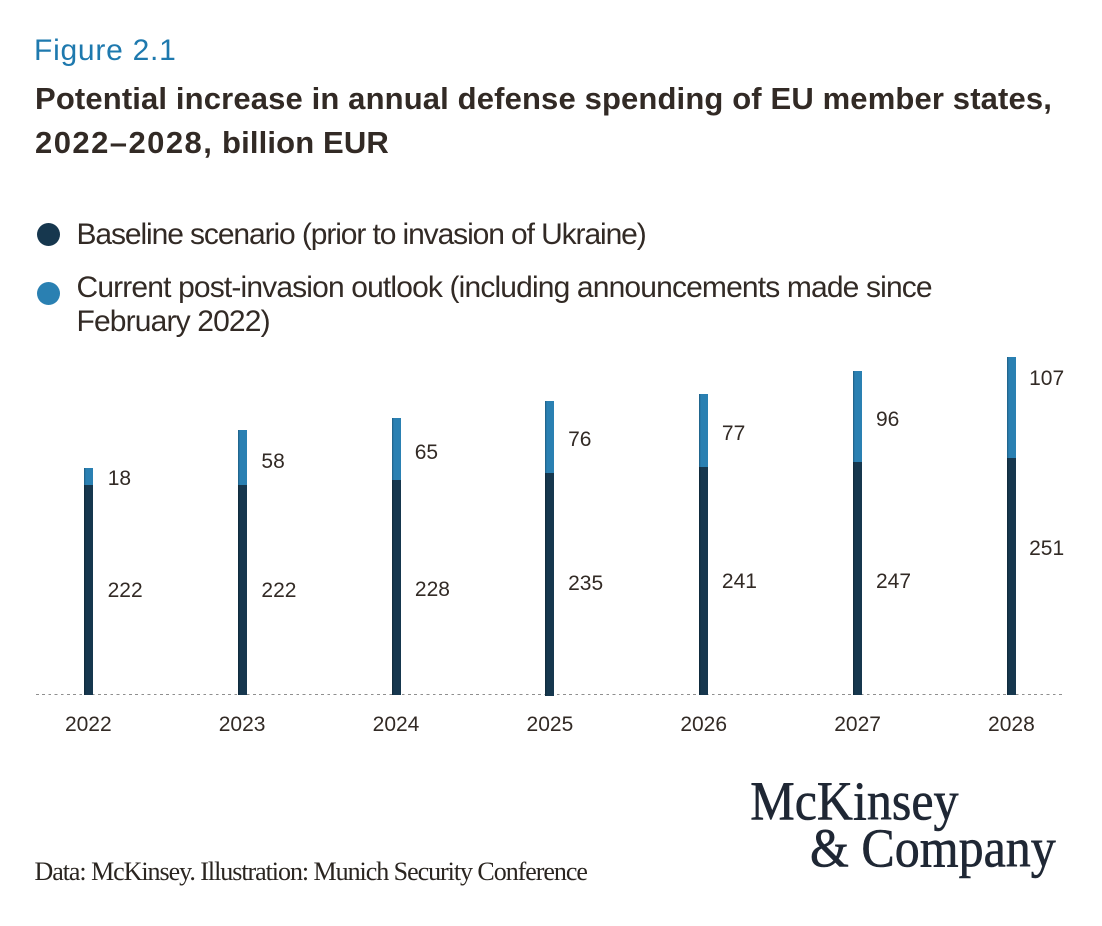 The height and width of the screenshot is (926, 1102). I want to click on svg-text: McKinsey, so click(854, 801).